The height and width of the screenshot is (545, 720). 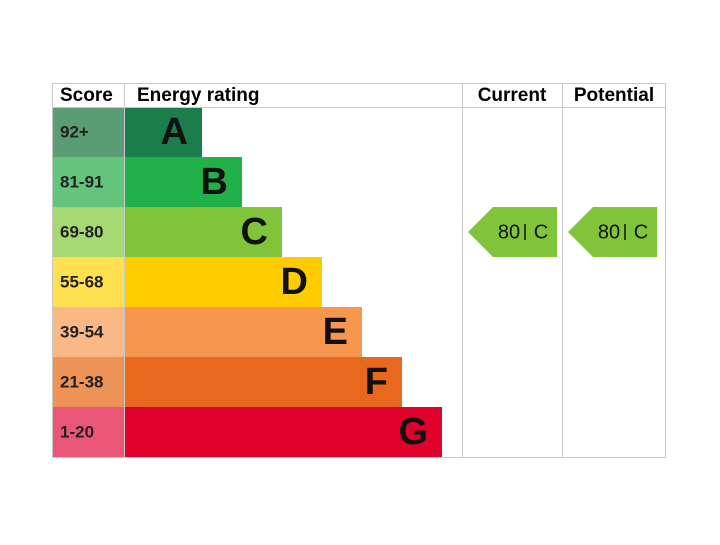 What do you see at coordinates (77, 431) in the screenshot?
I see `score-range: 1-20` at bounding box center [77, 431].